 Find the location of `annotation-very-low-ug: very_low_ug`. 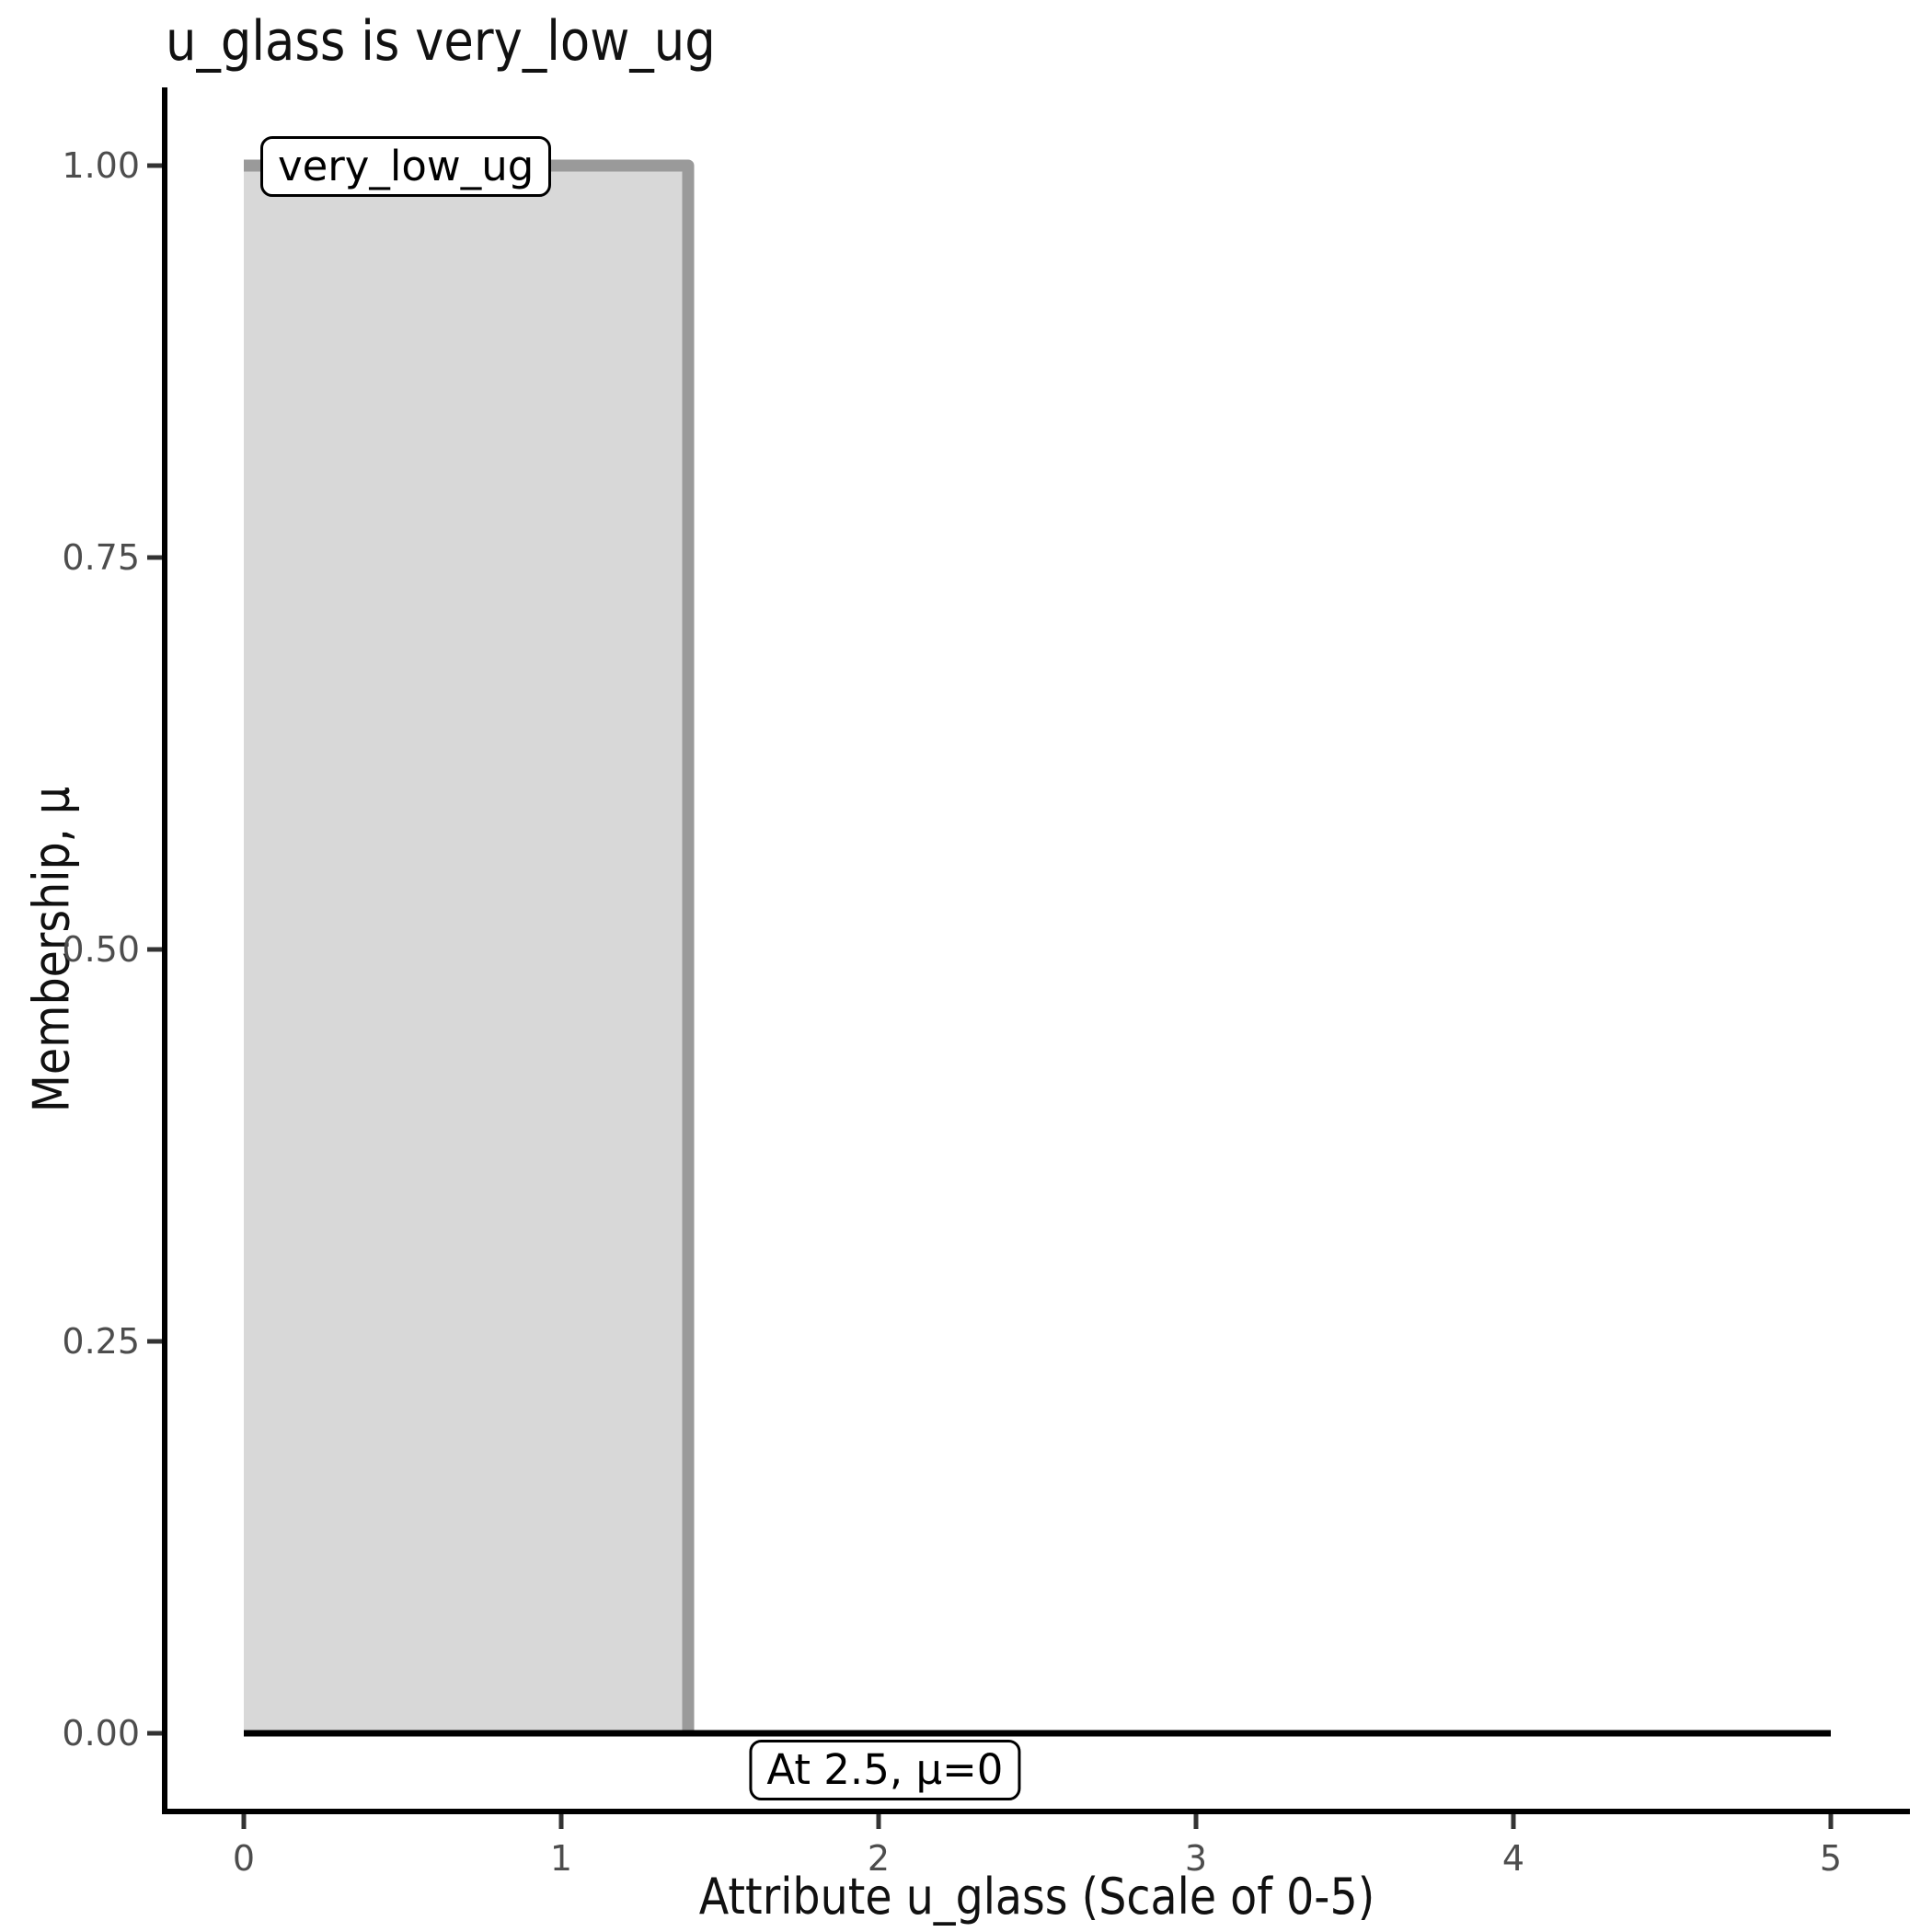

annotation-very-low-ug: very_low_ug is located at coordinates (405, 166).